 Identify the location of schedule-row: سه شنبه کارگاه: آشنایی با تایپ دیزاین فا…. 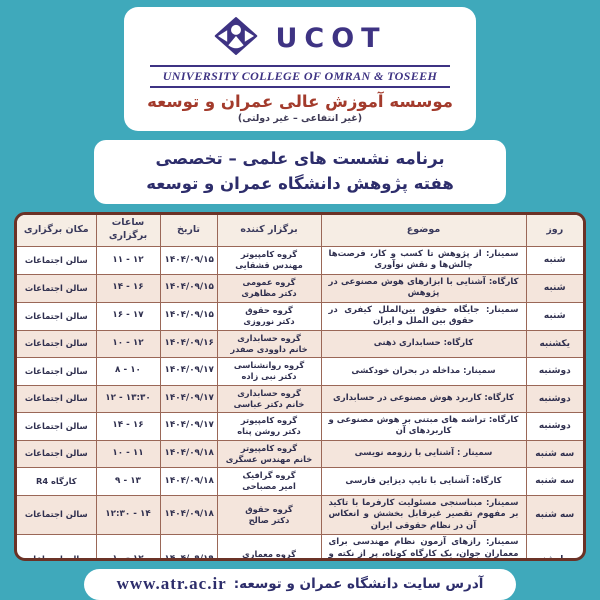
(300, 481).